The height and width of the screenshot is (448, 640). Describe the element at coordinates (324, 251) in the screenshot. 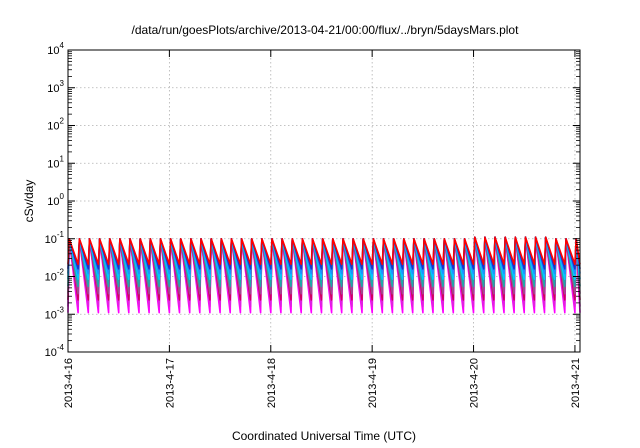

I see `series-line` at that location.